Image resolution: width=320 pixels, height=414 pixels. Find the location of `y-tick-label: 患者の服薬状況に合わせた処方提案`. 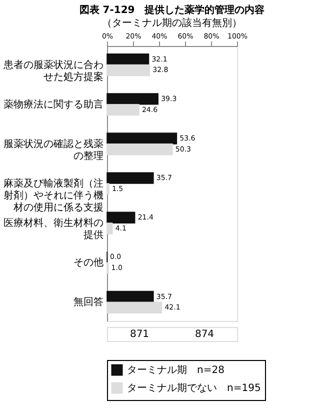

y-tick-label: 患者の服薬状況に合わせた処方提案 is located at coordinates (53, 70).